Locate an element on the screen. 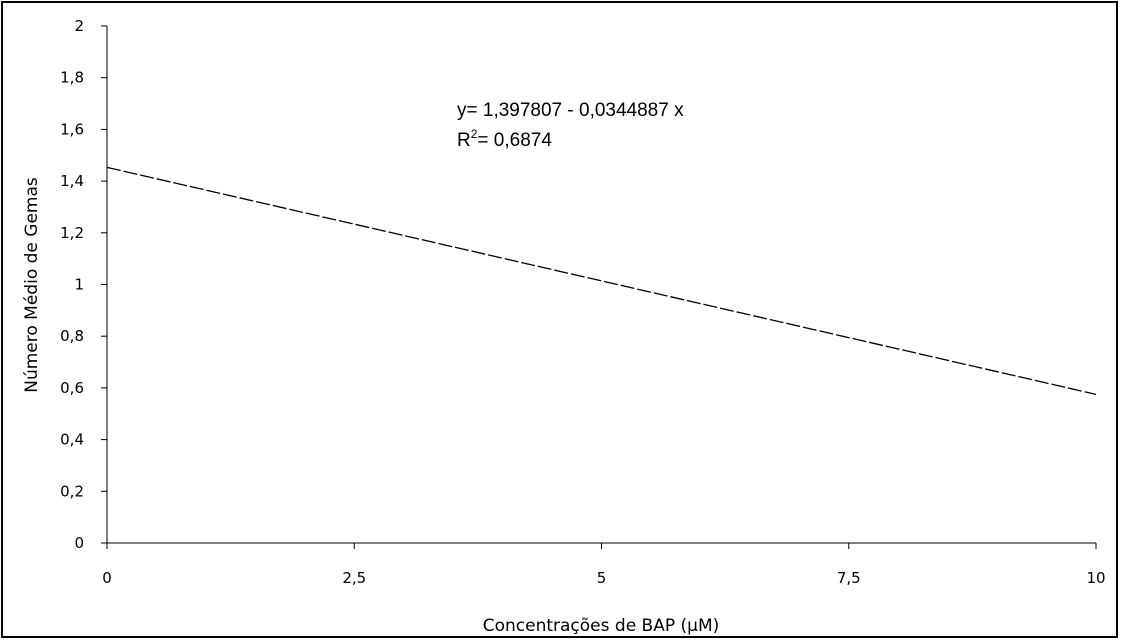 This screenshot has height=641, width=1122. r-squared: R2= 0,6874 is located at coordinates (504, 139).